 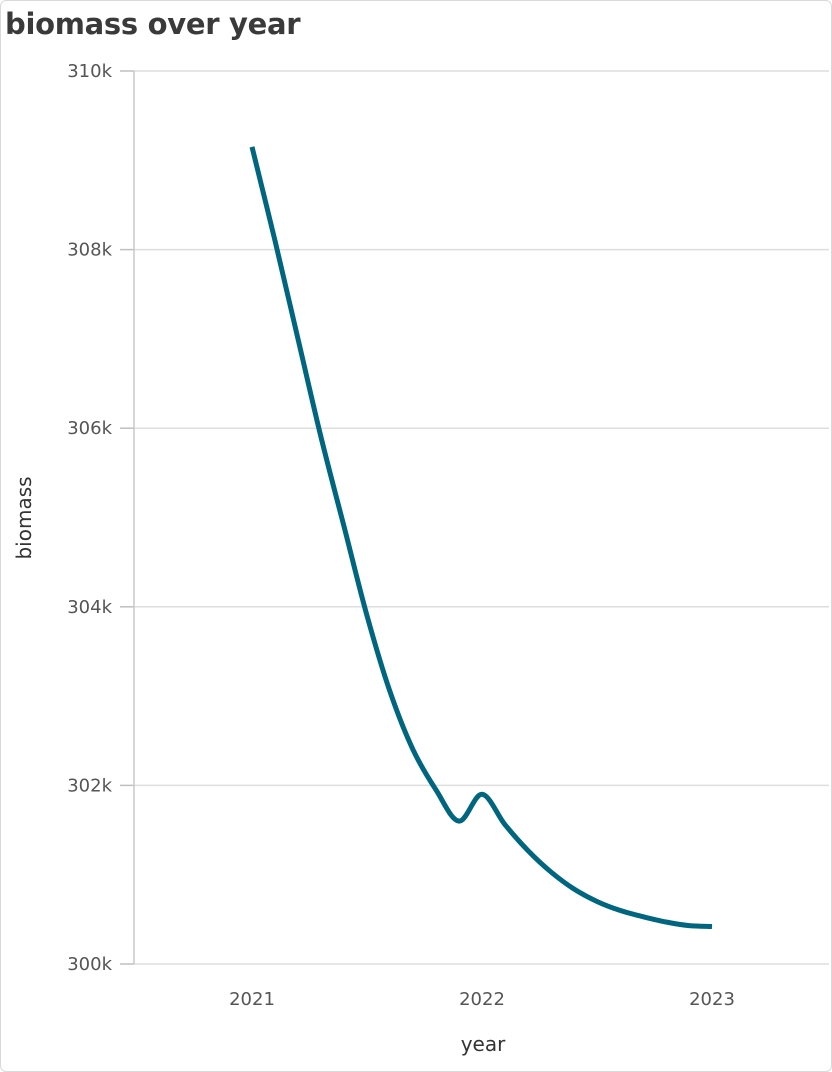 I want to click on x-tick-label: 2023, so click(x=712, y=999).